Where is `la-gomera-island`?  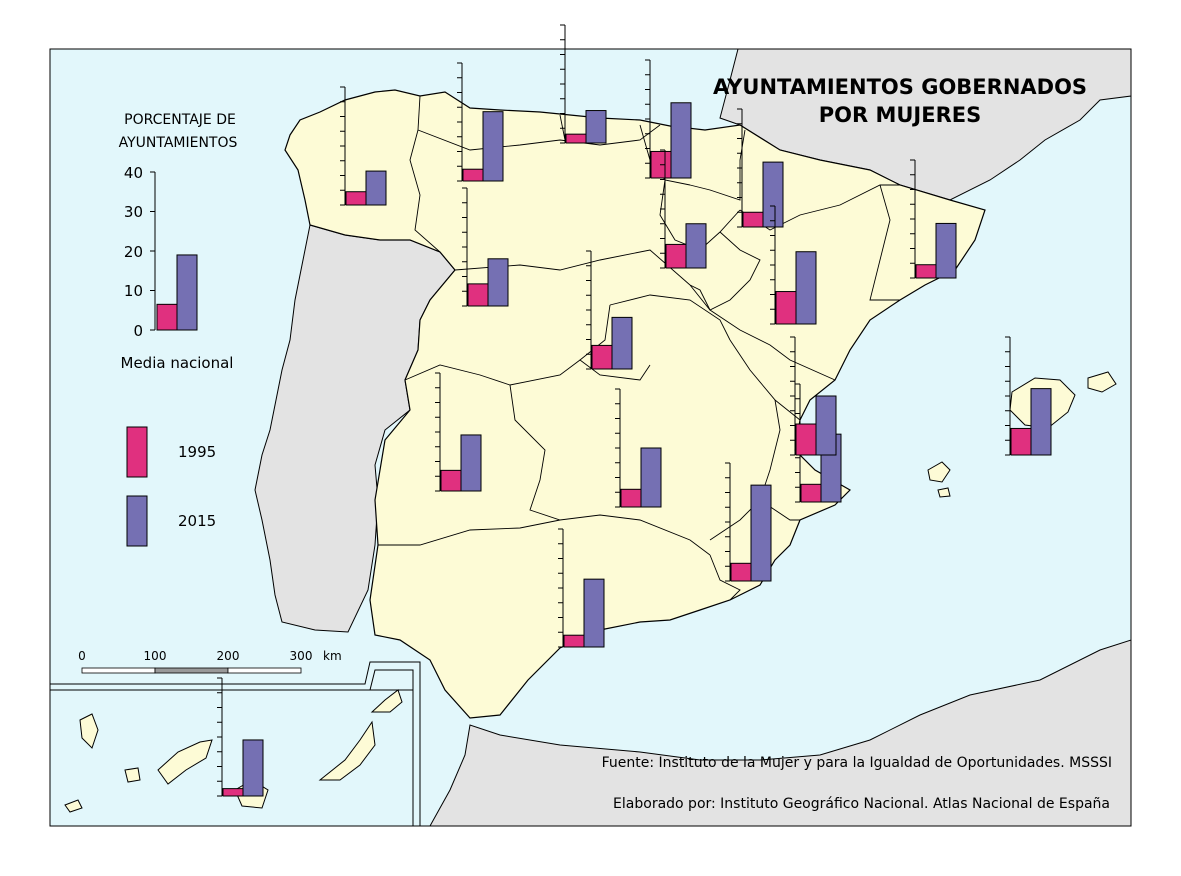
la-gomera-island is located at coordinates (132, 775).